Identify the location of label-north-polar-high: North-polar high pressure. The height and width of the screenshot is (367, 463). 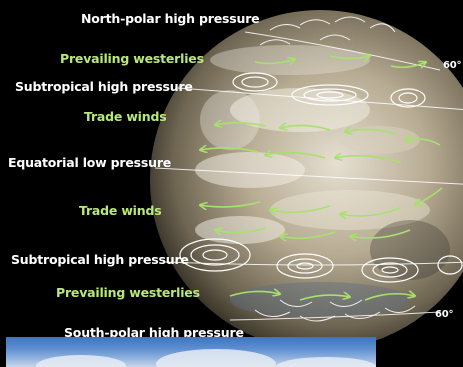
(170, 18).